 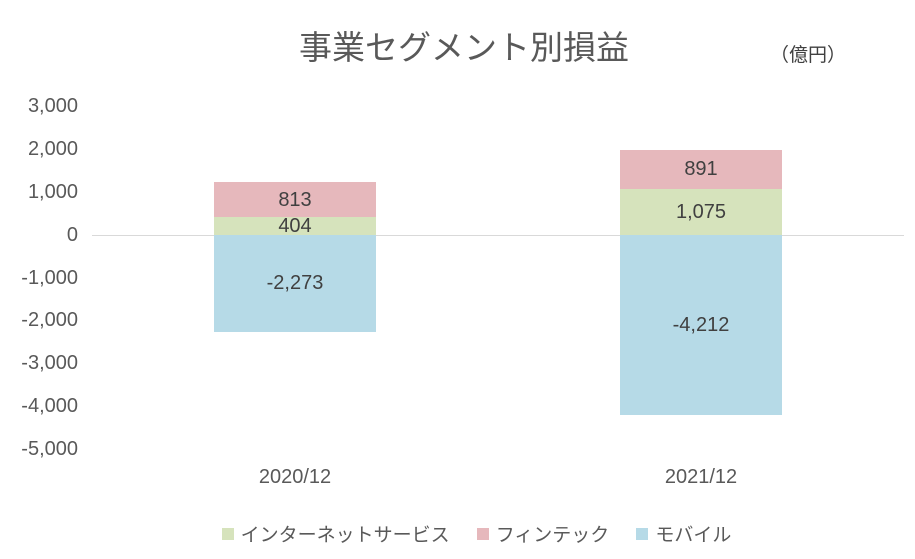 I want to click on category-label: 2020/12, so click(x=295, y=477).